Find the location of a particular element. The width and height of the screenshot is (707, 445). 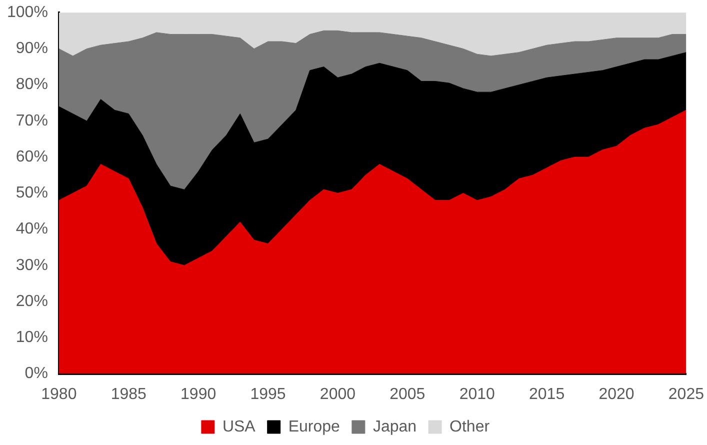

y-tick-label: 100% is located at coordinates (27, 13).